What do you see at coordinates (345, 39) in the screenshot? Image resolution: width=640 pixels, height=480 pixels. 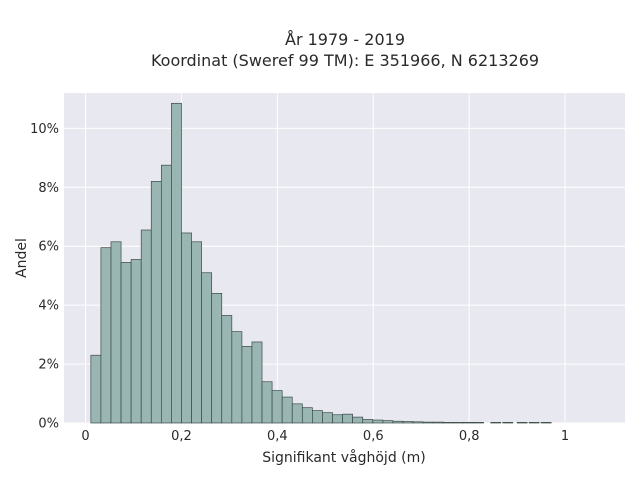 I see `chart-title-line1: År 1979 - 2019` at bounding box center [345, 39].